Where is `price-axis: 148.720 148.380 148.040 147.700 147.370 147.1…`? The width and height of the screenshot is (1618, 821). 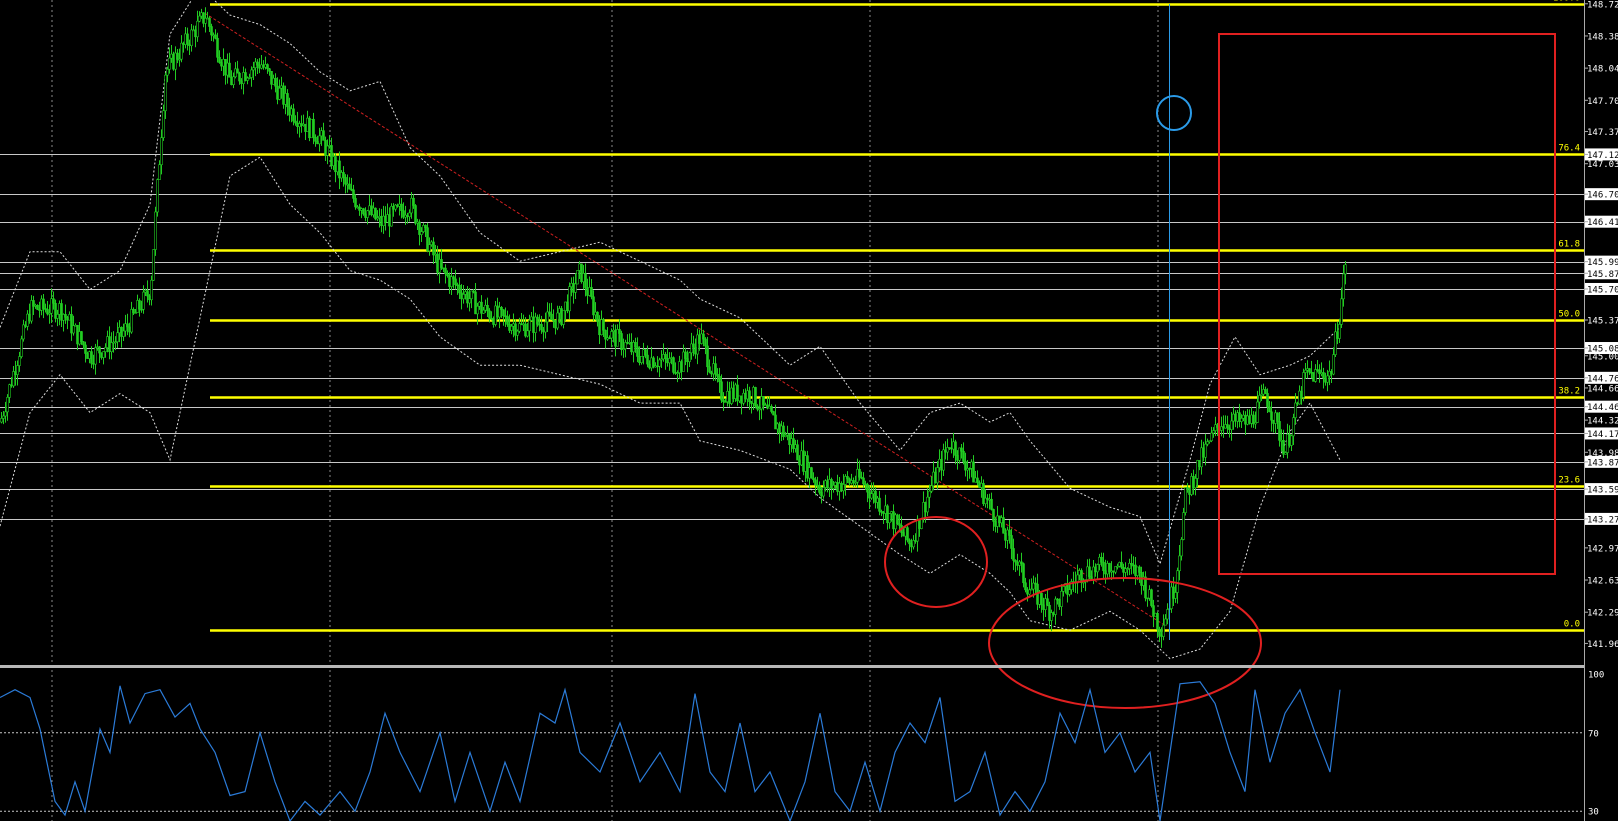
price-axis: 148.720 148.380 148.040 147.700 147.370 147.1… is located at coordinates (1601, 410).